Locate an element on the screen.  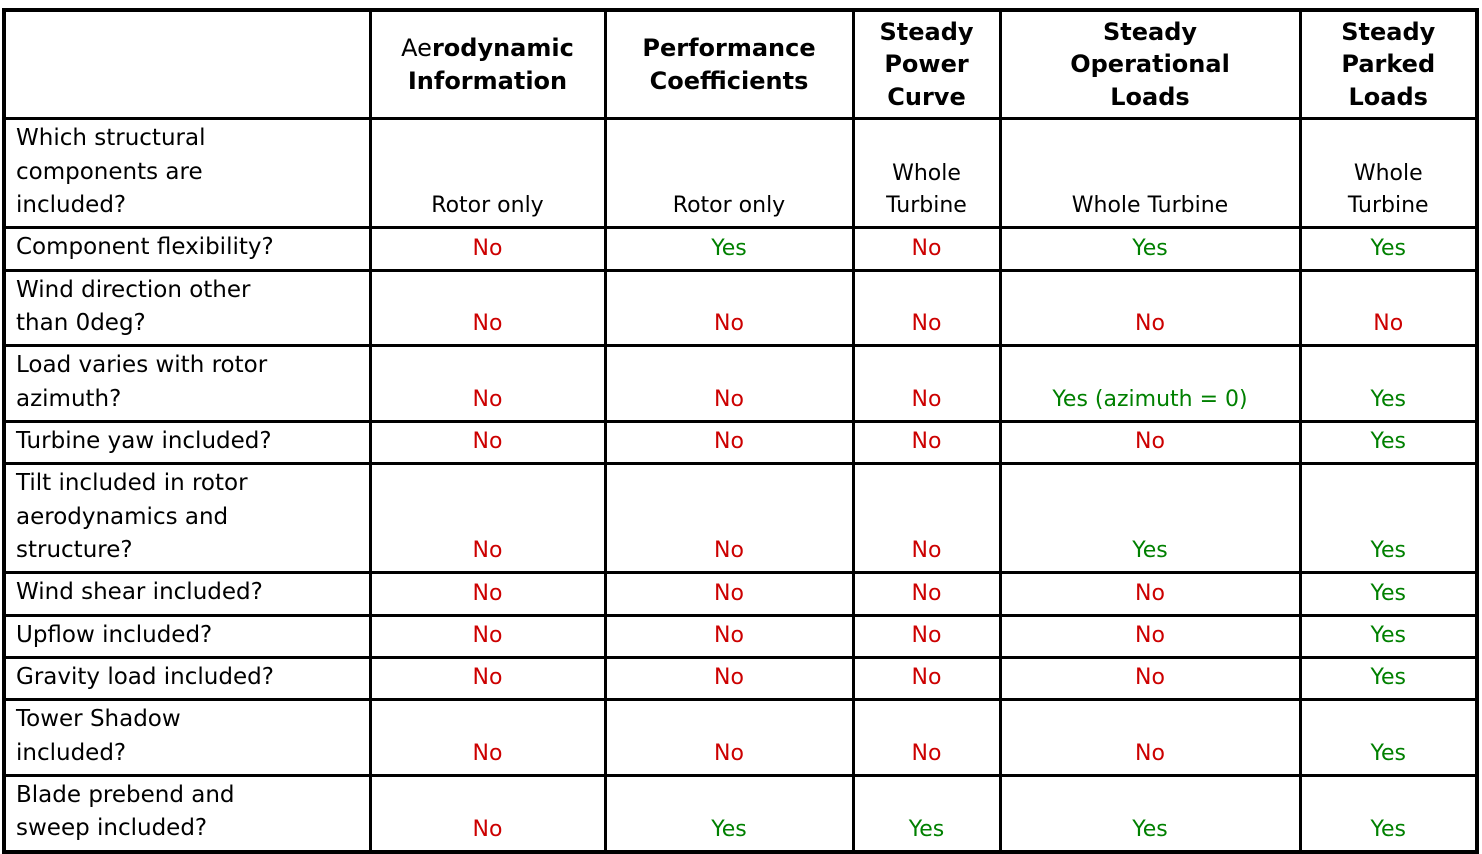
table-row: Component flexibility? No Yes No Yes Yes is located at coordinates (740, 249).